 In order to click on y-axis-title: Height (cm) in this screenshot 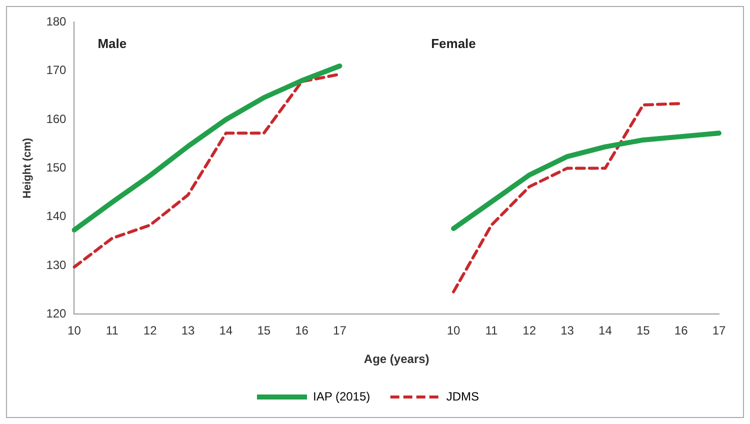, I will do `click(28, 168)`.